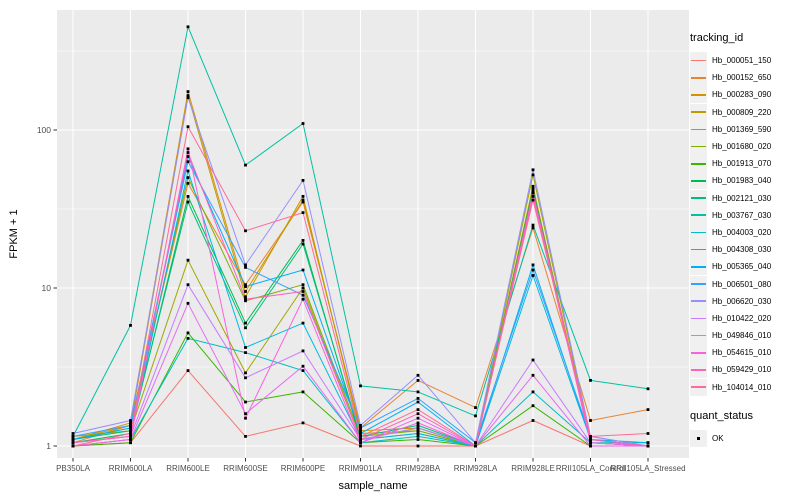 This screenshot has width=800, height=500. I want to click on legend-item-Hb_000051_150: Hb_000051_150, so click(744, 61).